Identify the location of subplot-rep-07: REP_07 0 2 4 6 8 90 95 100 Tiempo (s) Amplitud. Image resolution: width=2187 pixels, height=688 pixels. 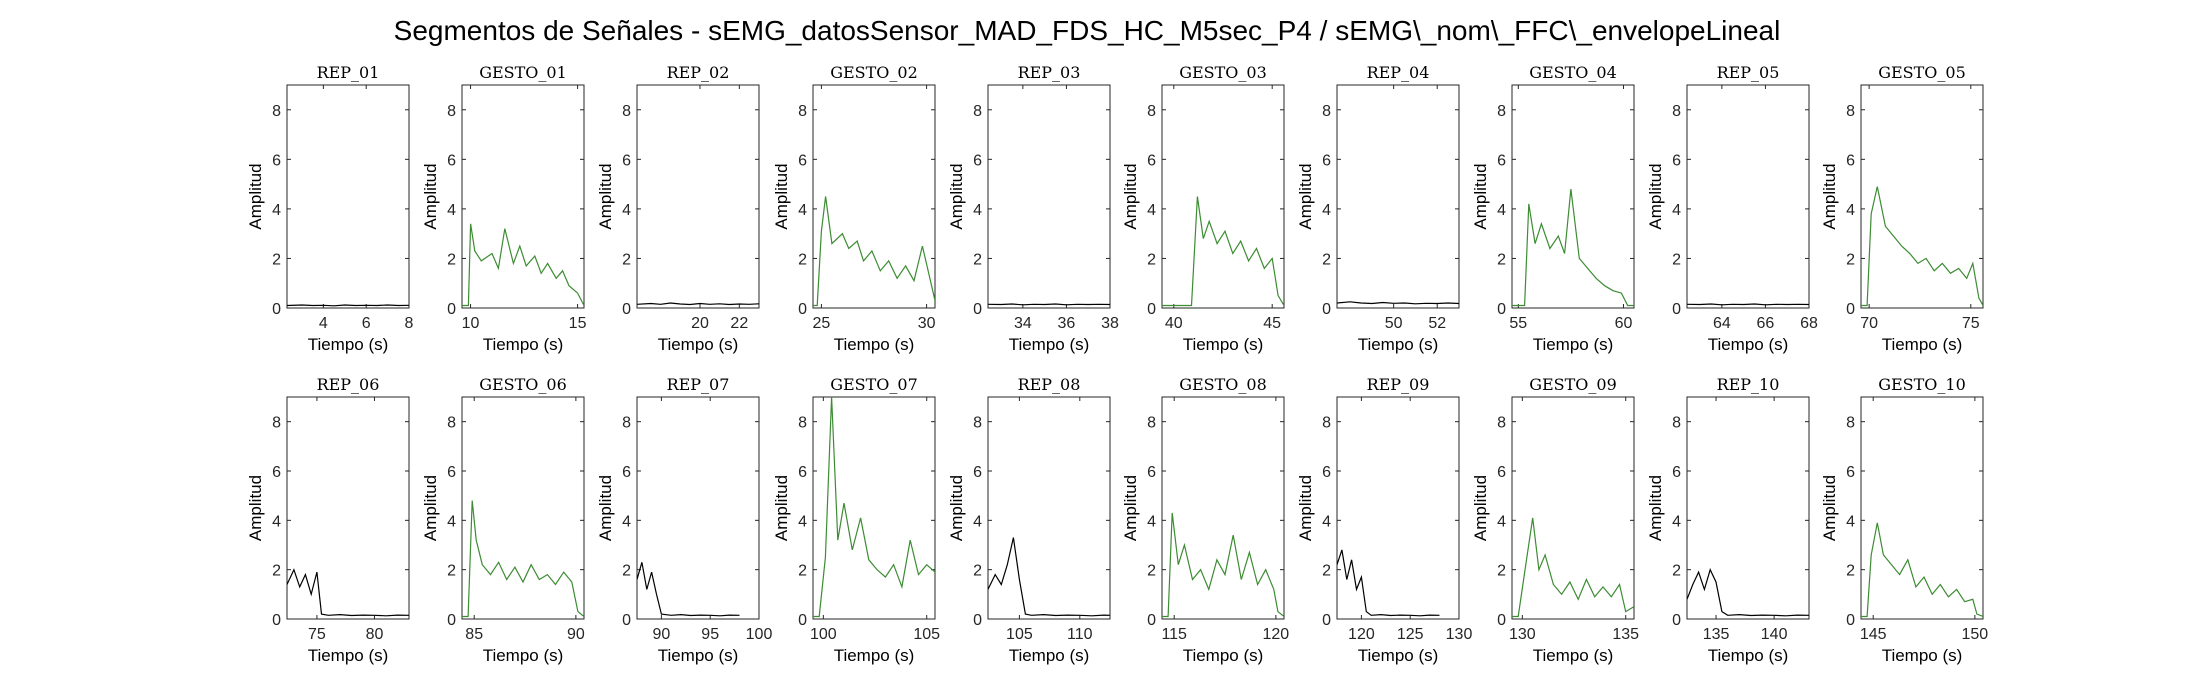
(684, 520).